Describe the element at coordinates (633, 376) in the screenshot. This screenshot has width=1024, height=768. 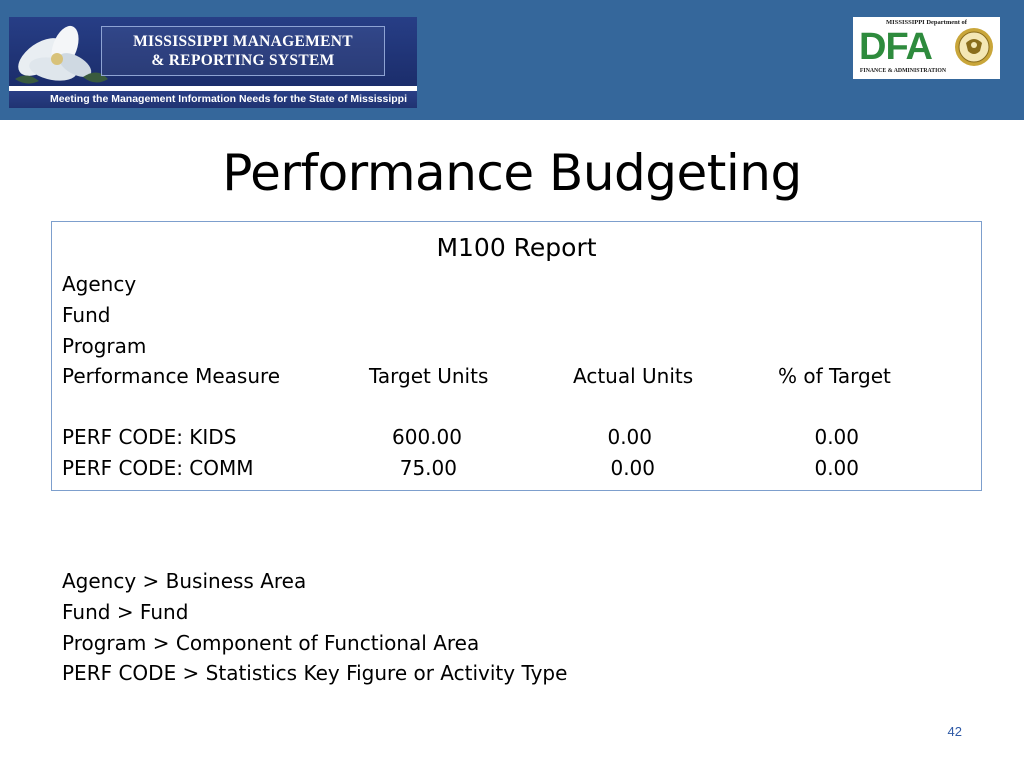
I see `column-header-actual-units: Actual Units` at that location.